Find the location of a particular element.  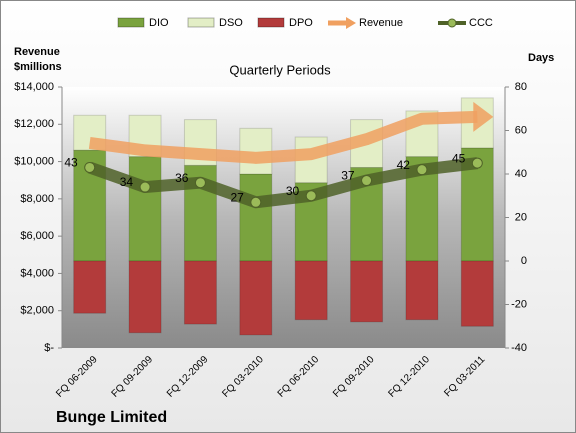

y-tick-label: $6,000 is located at coordinates (37, 236).